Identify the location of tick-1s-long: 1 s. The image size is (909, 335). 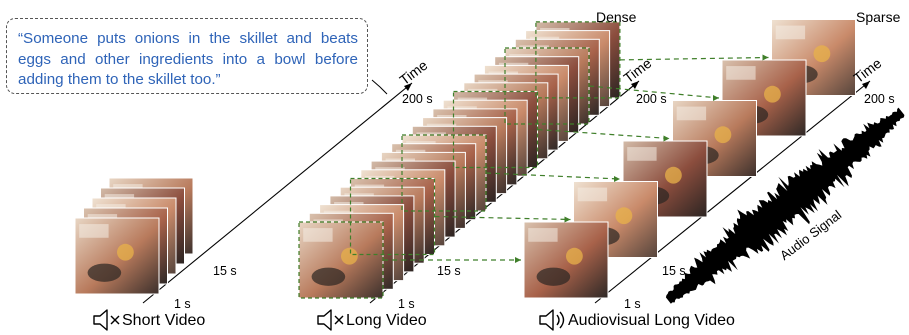
(406, 304).